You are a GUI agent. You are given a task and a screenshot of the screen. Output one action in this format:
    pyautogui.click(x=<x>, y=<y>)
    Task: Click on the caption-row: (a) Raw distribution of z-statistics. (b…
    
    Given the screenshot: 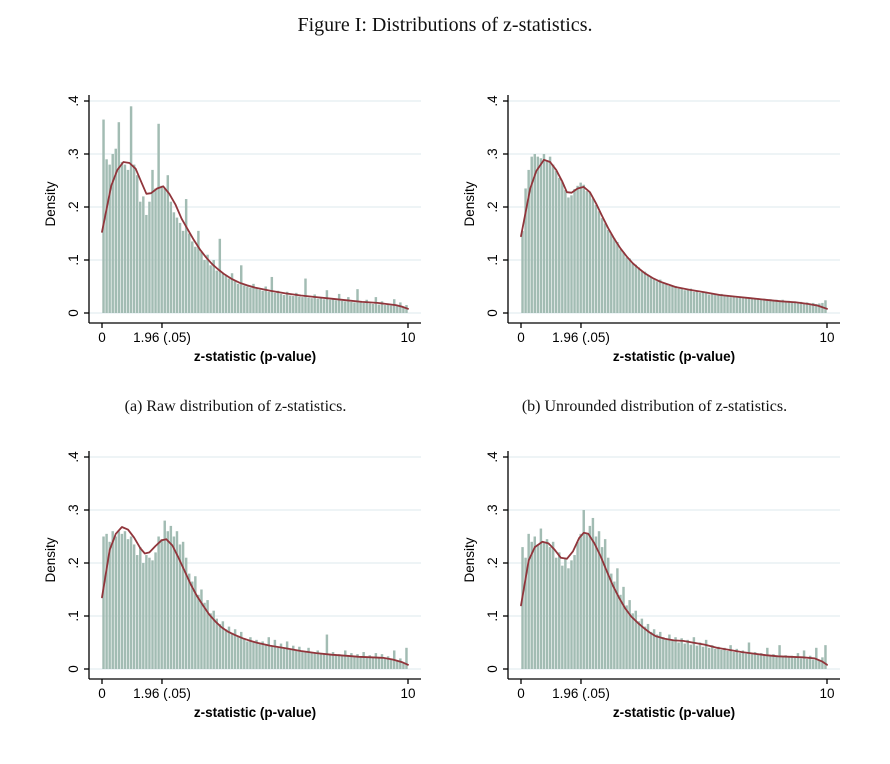 What is the action you would take?
    pyautogui.click(x=445, y=407)
    